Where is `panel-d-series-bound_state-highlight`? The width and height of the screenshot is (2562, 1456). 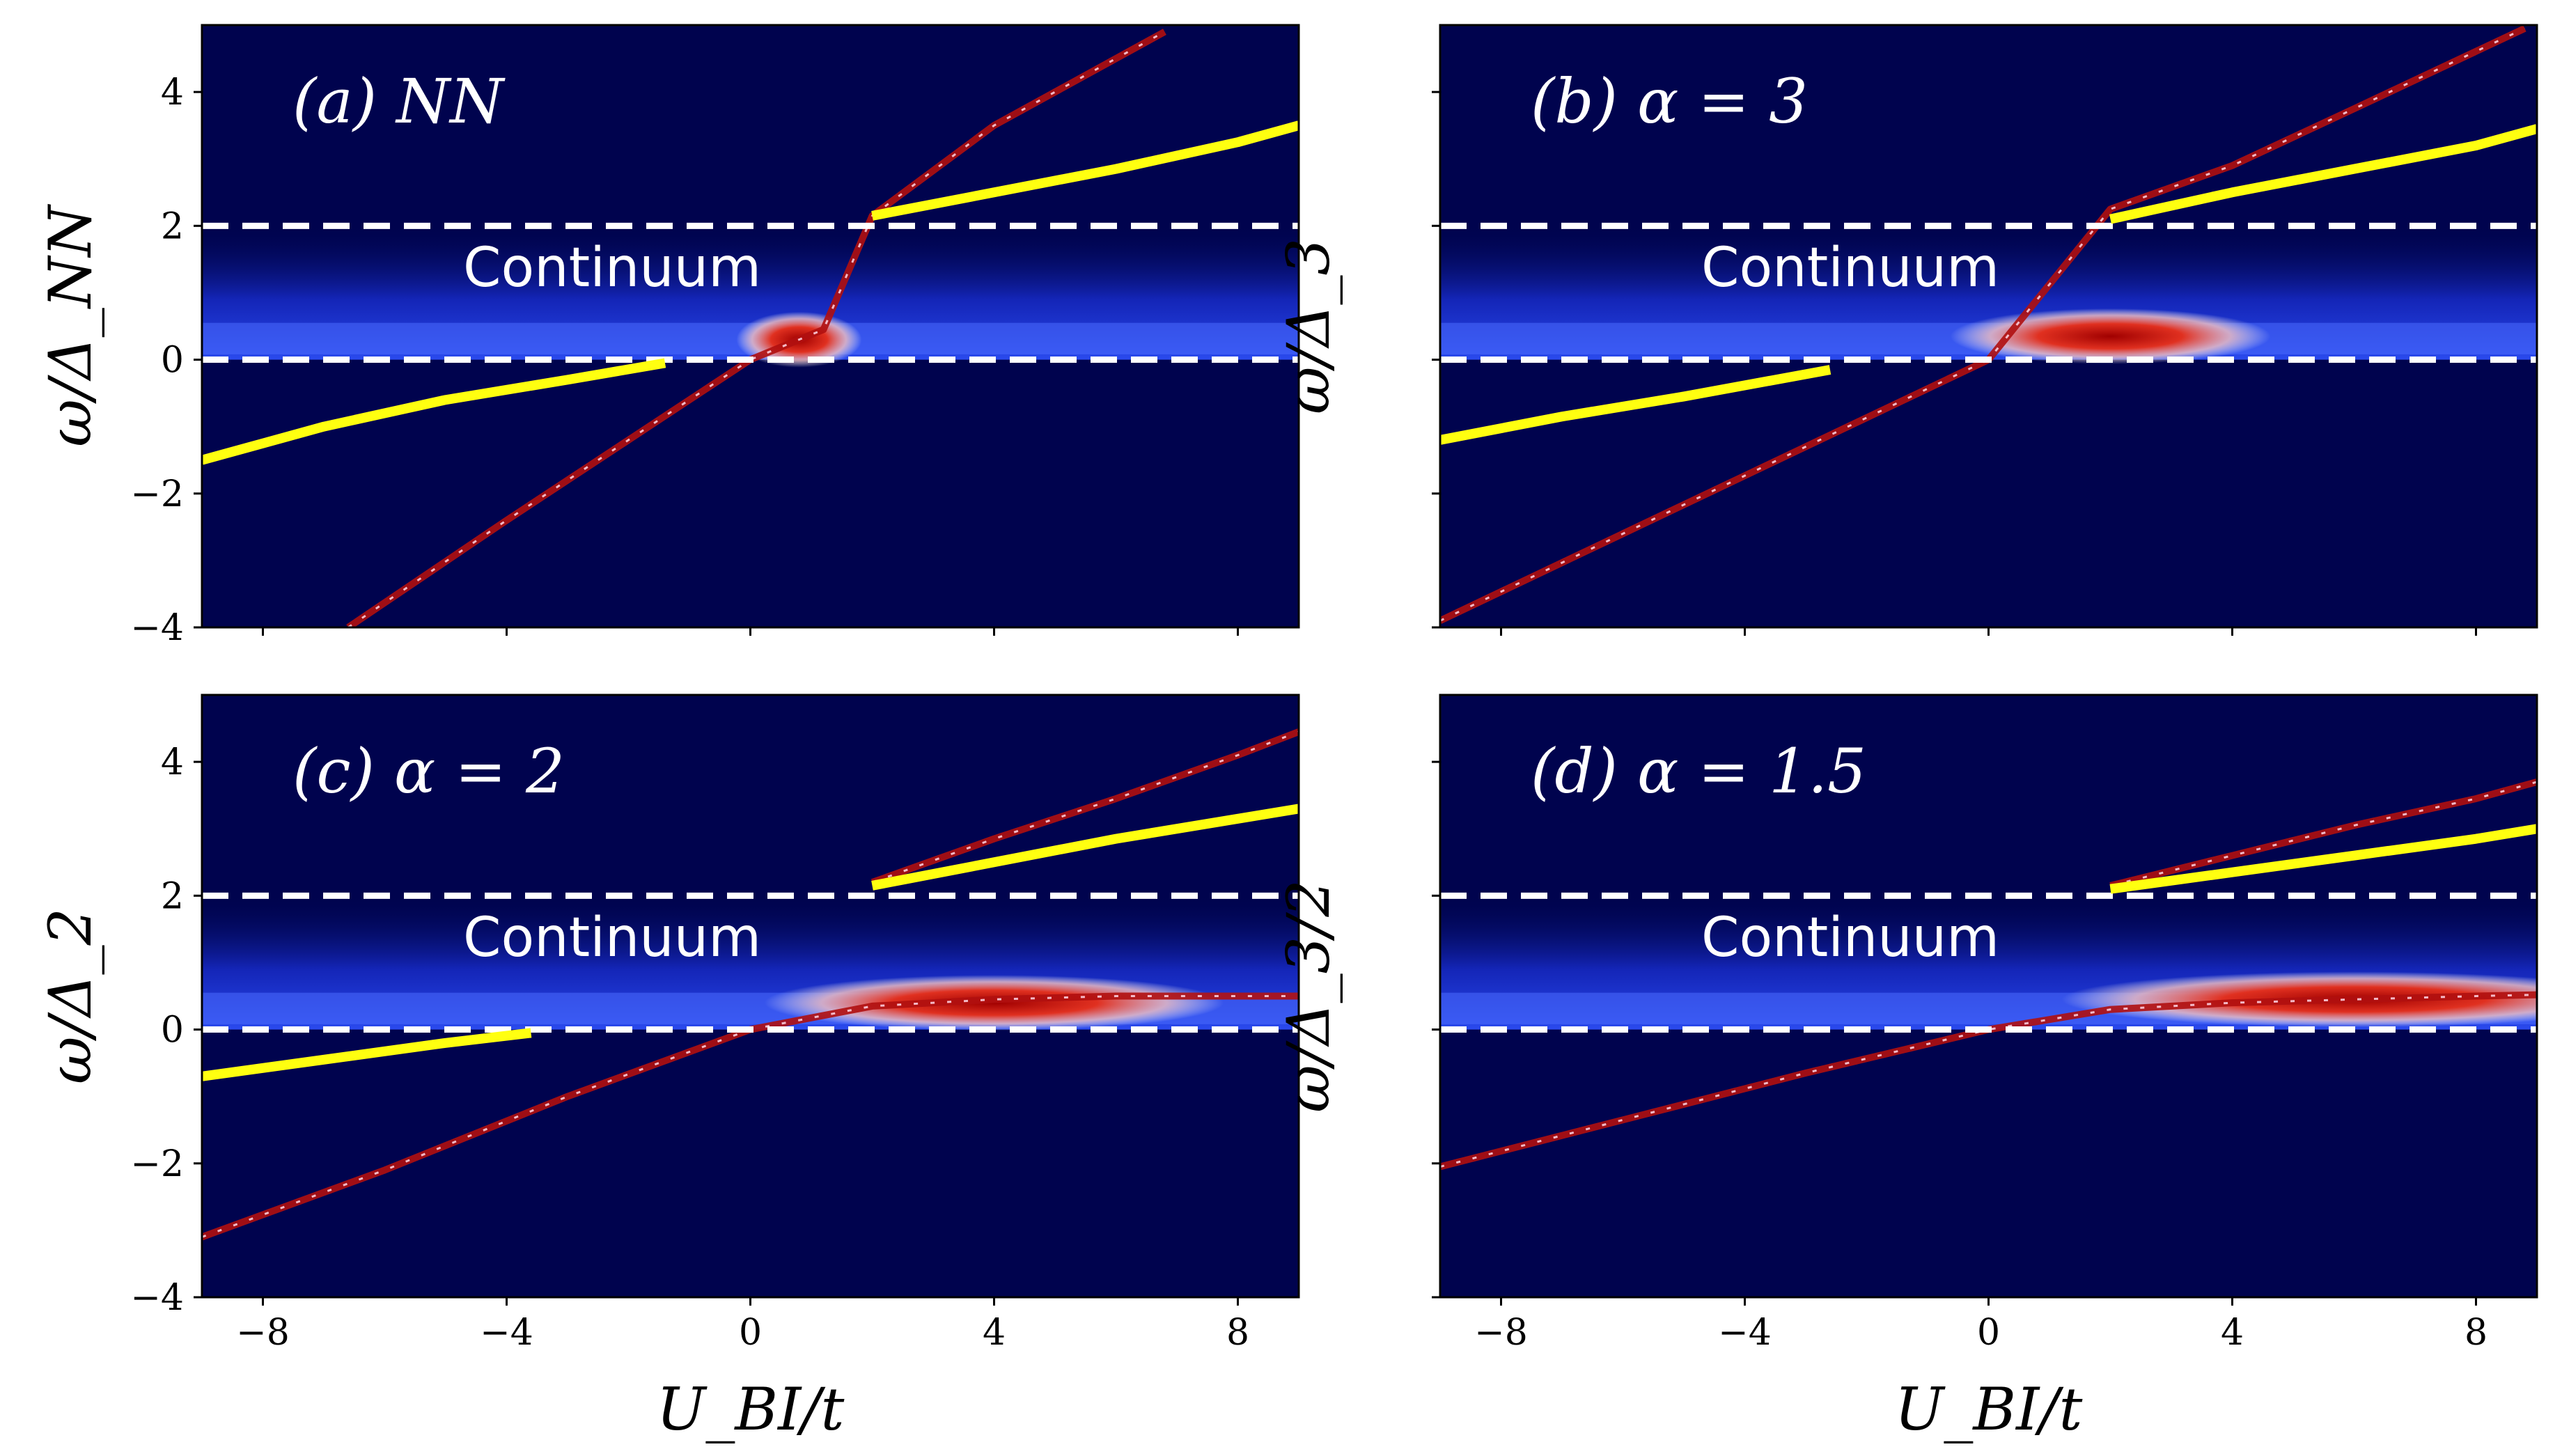 panel-d-series-bound_state-highlight is located at coordinates (1988, 1081).